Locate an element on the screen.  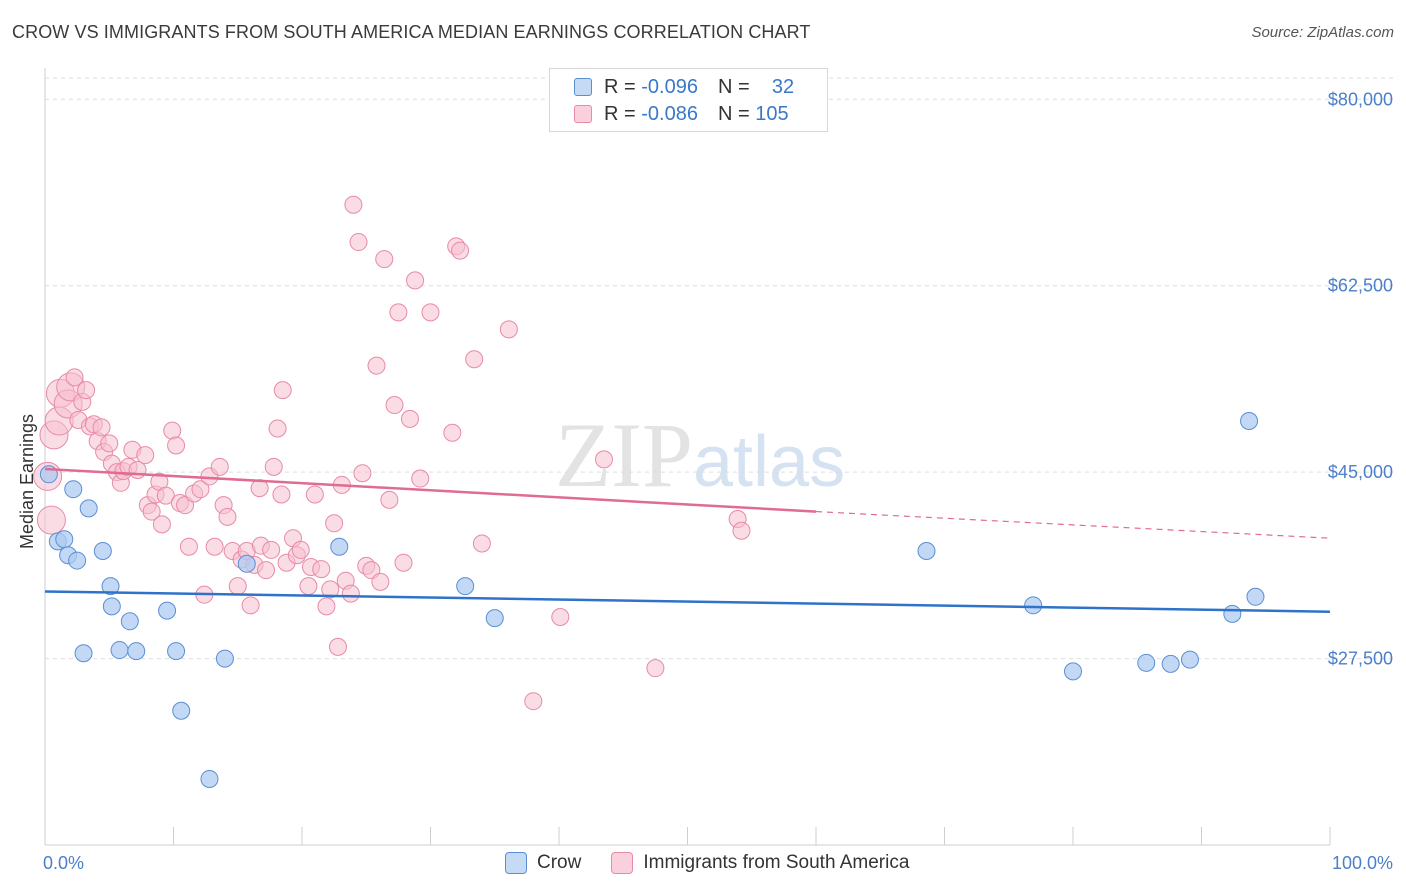
y-tick-label: $80,000 is located at coordinates (1360, 99).